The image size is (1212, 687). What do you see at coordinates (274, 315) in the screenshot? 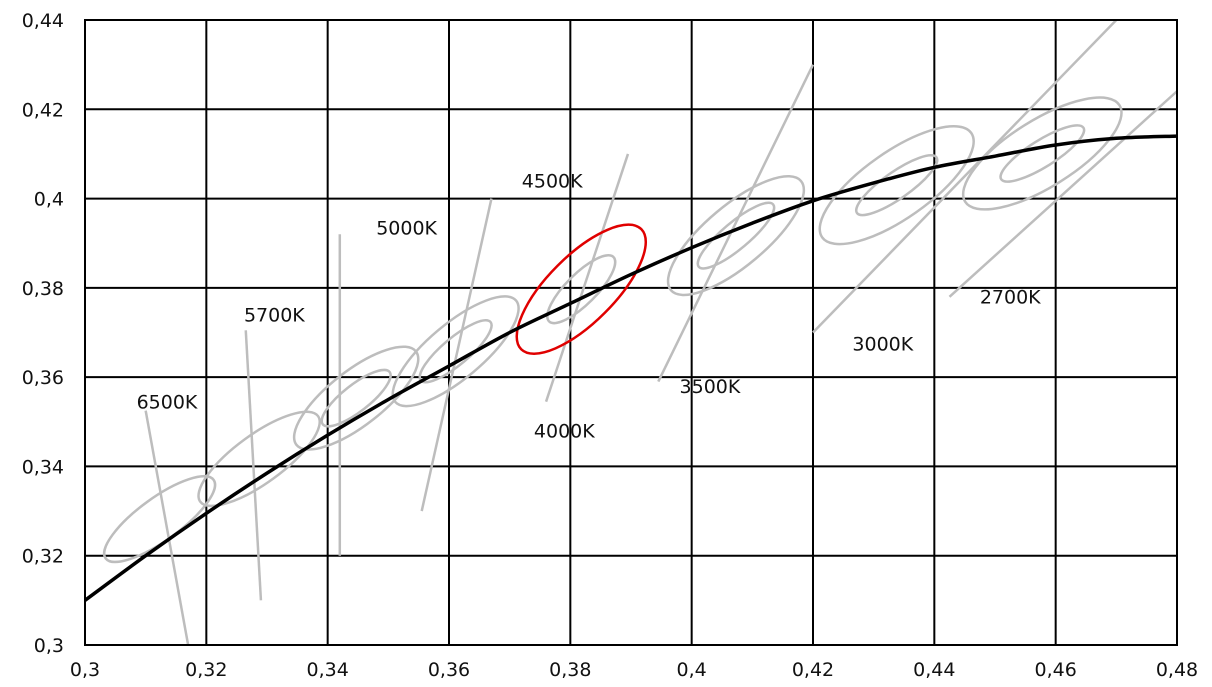
I see `cct-label: 5700K` at bounding box center [274, 315].